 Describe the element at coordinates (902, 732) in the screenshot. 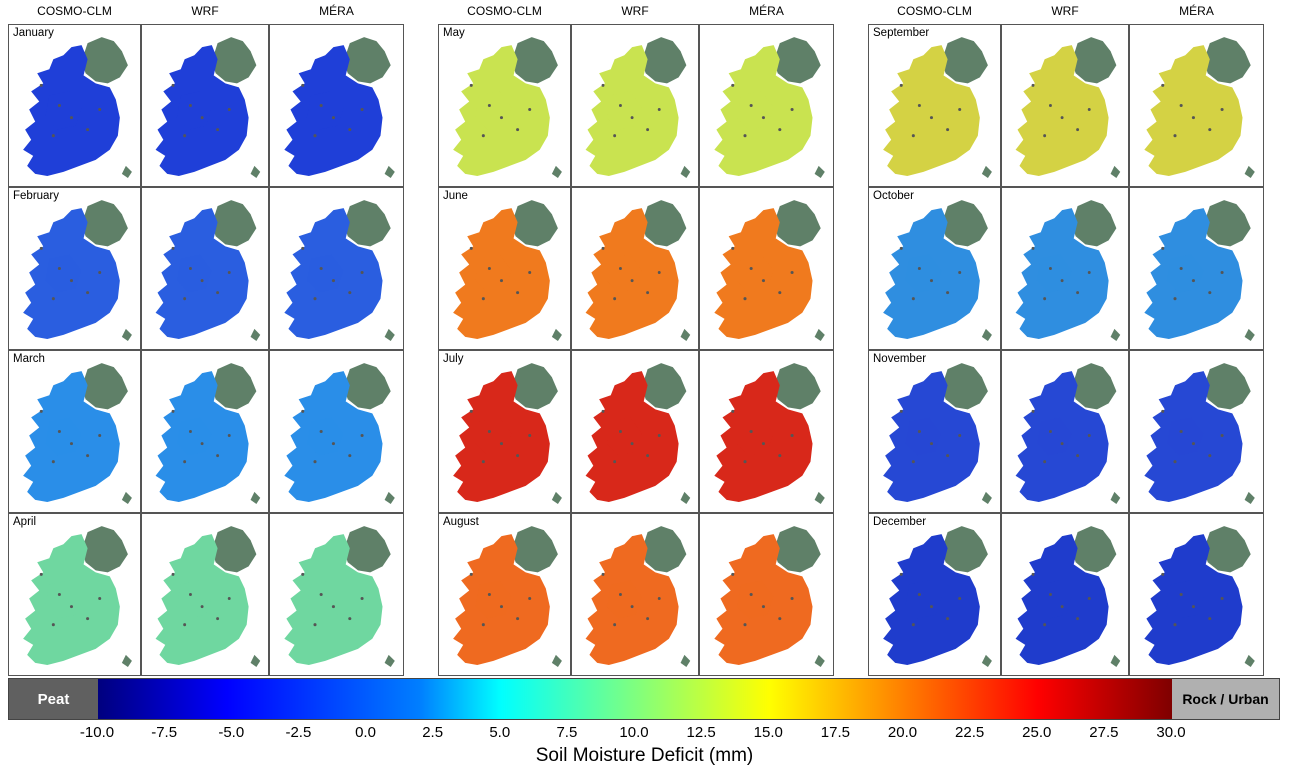

I see `colorbar-tick-label: 20.0` at that location.